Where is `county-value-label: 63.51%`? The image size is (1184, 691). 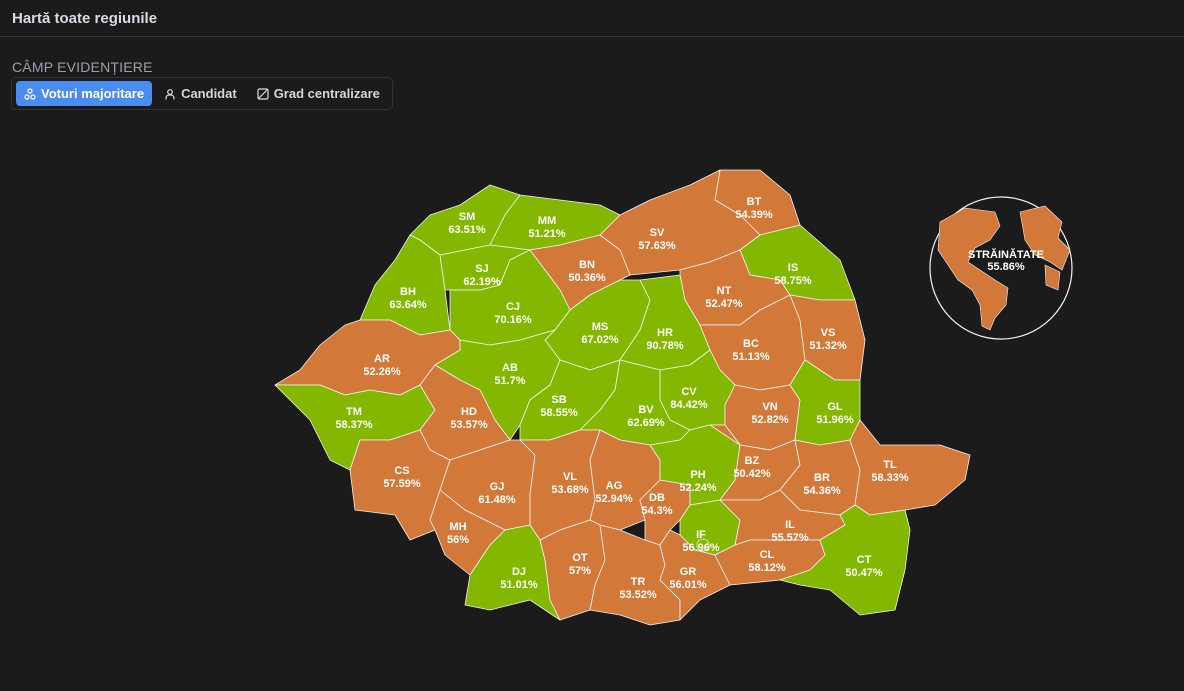 county-value-label: 63.51% is located at coordinates (467, 230).